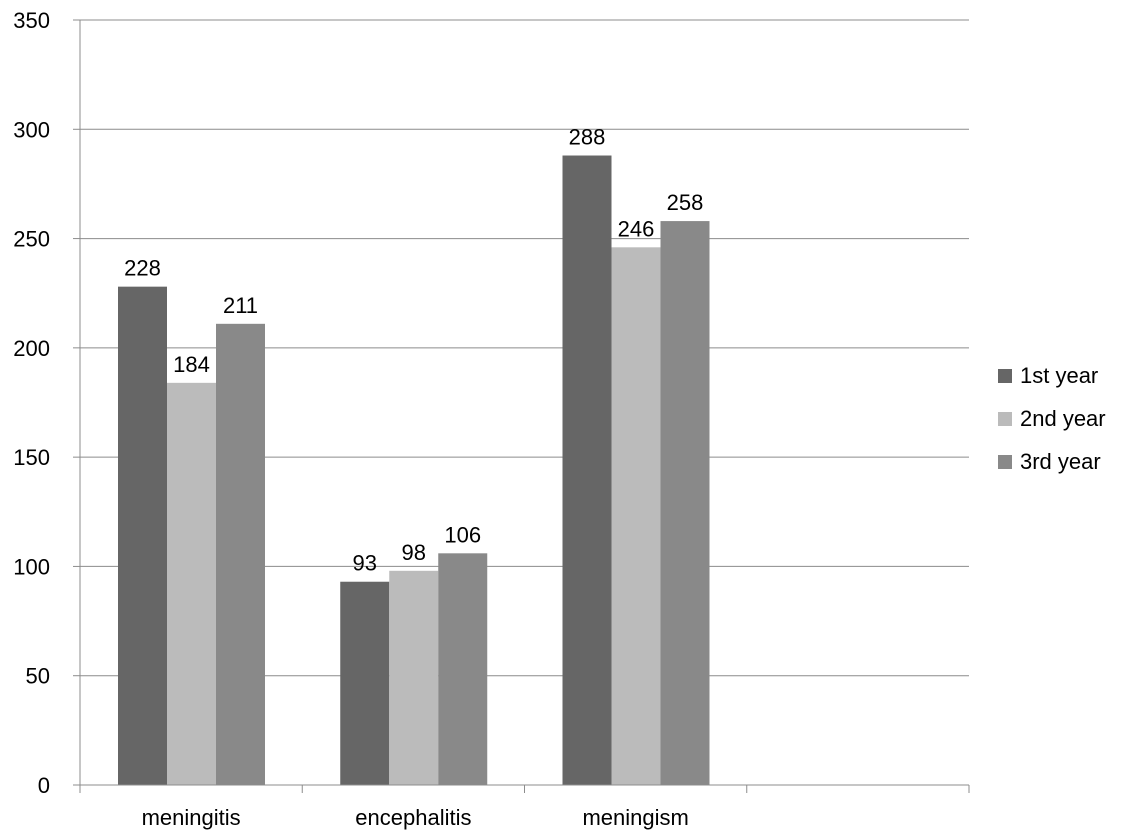 The height and width of the screenshot is (837, 1130). Describe the element at coordinates (31, 566) in the screenshot. I see `y-tick-label: 100` at that location.